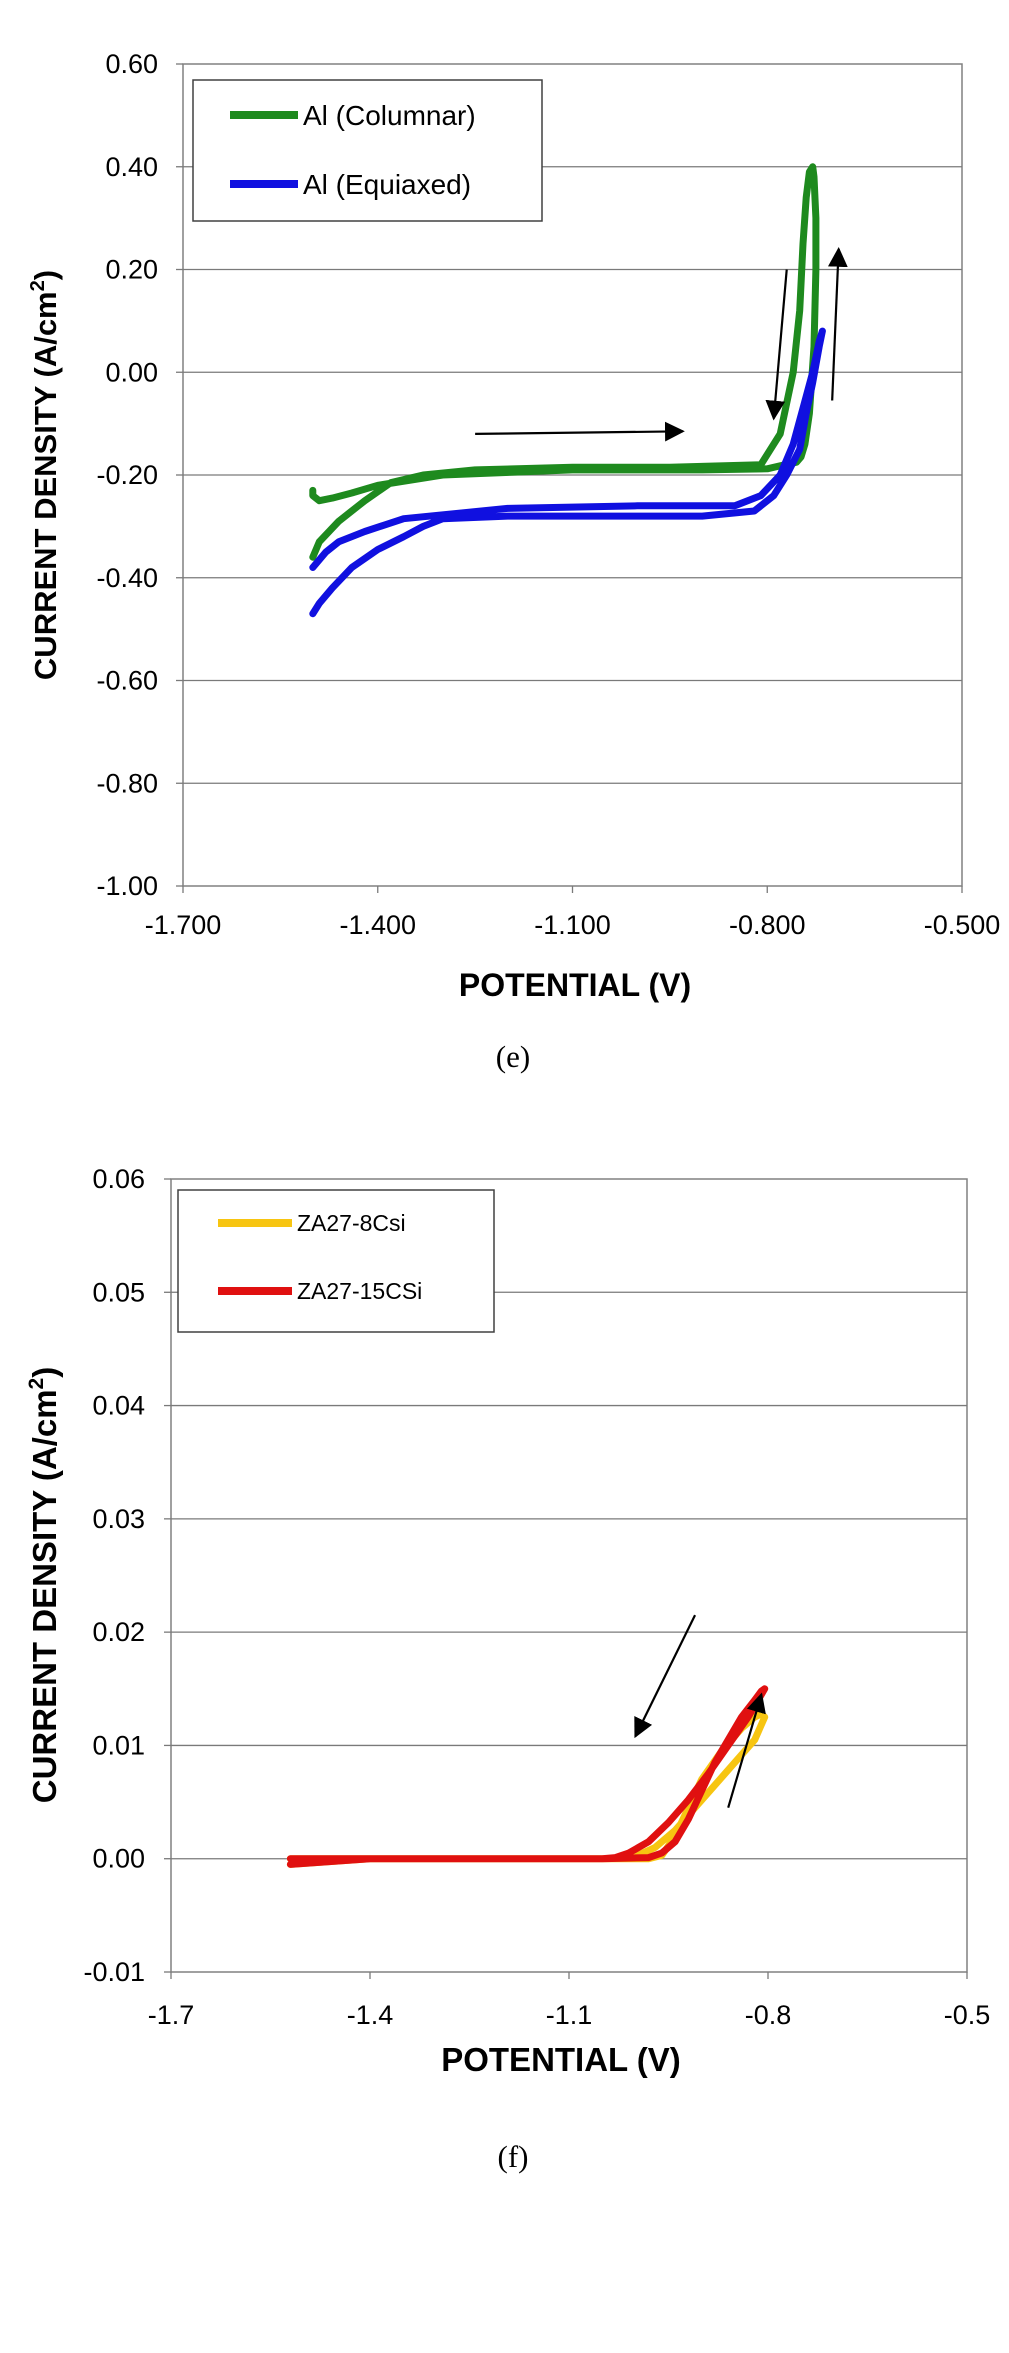 The width and height of the screenshot is (1009, 2353). I want to click on legend-label-za27-15csi: ZA27-15CSi, so click(359, 1291).